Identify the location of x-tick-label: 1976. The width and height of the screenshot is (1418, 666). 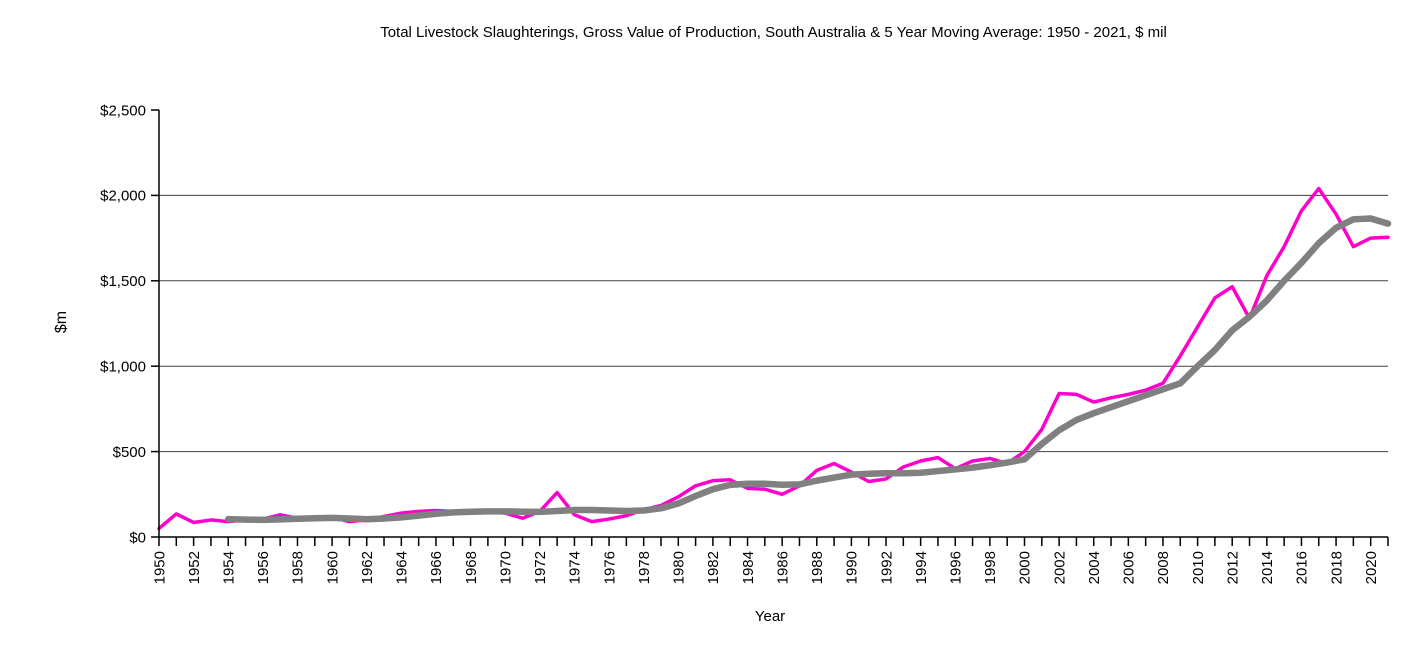
(609, 567).